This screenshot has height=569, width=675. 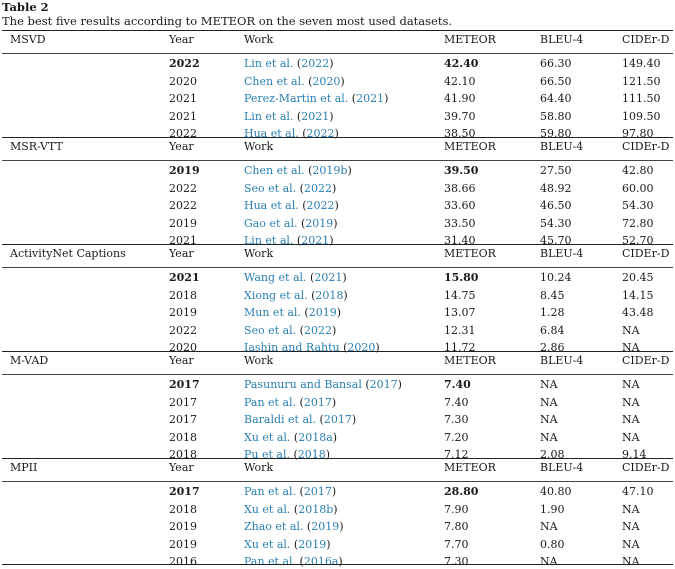 What do you see at coordinates (272, 313) in the screenshot?
I see `citation-author-link: Mun et al.` at bounding box center [272, 313].